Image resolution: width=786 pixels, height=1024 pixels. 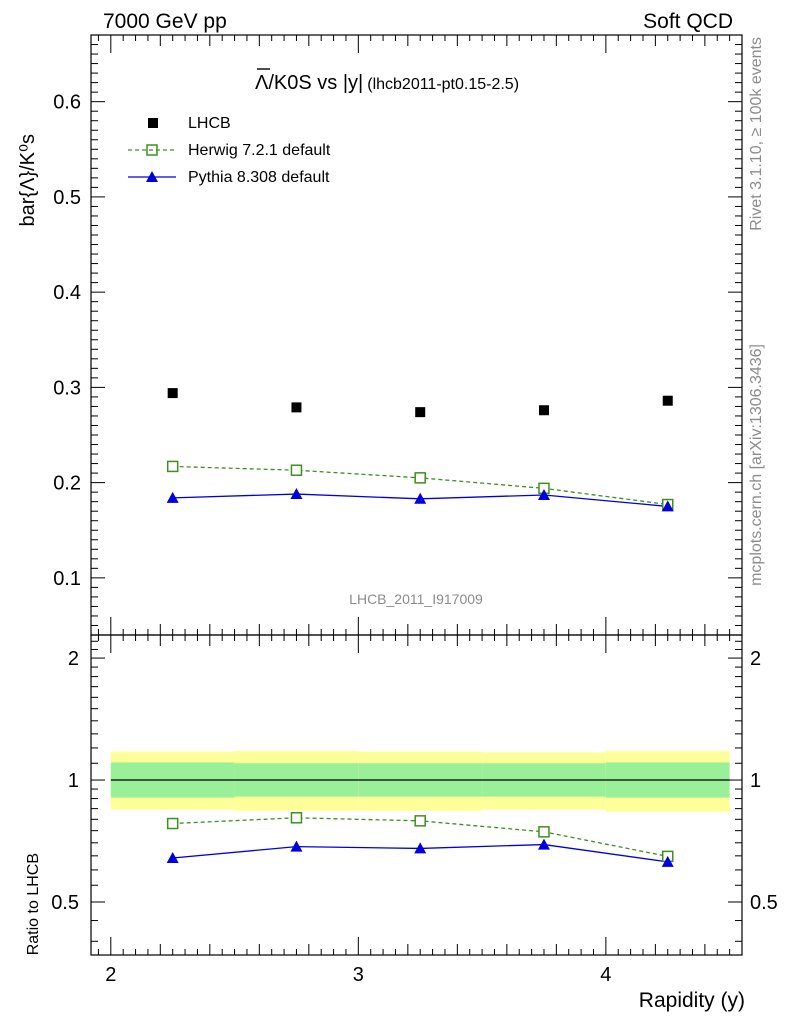 I want to click on ratio-ytick-label-right: 0.5, so click(x=764, y=903).